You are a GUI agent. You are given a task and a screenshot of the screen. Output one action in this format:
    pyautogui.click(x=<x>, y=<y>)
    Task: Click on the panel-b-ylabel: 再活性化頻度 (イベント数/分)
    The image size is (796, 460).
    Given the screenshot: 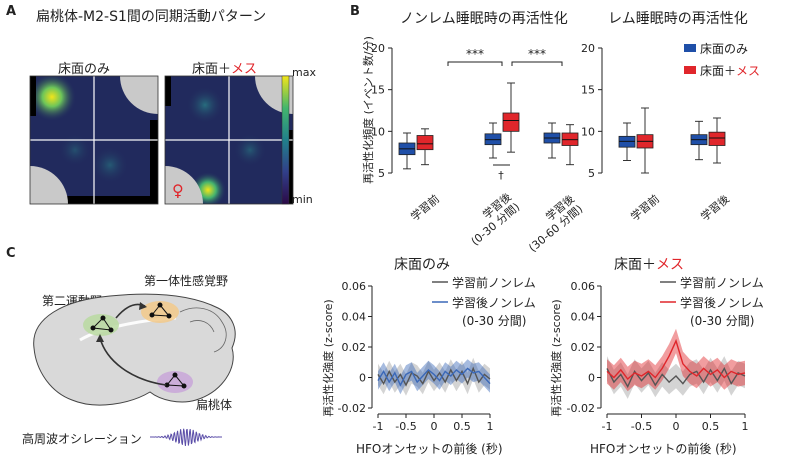 What is the action you would take?
    pyautogui.click(x=368, y=110)
    